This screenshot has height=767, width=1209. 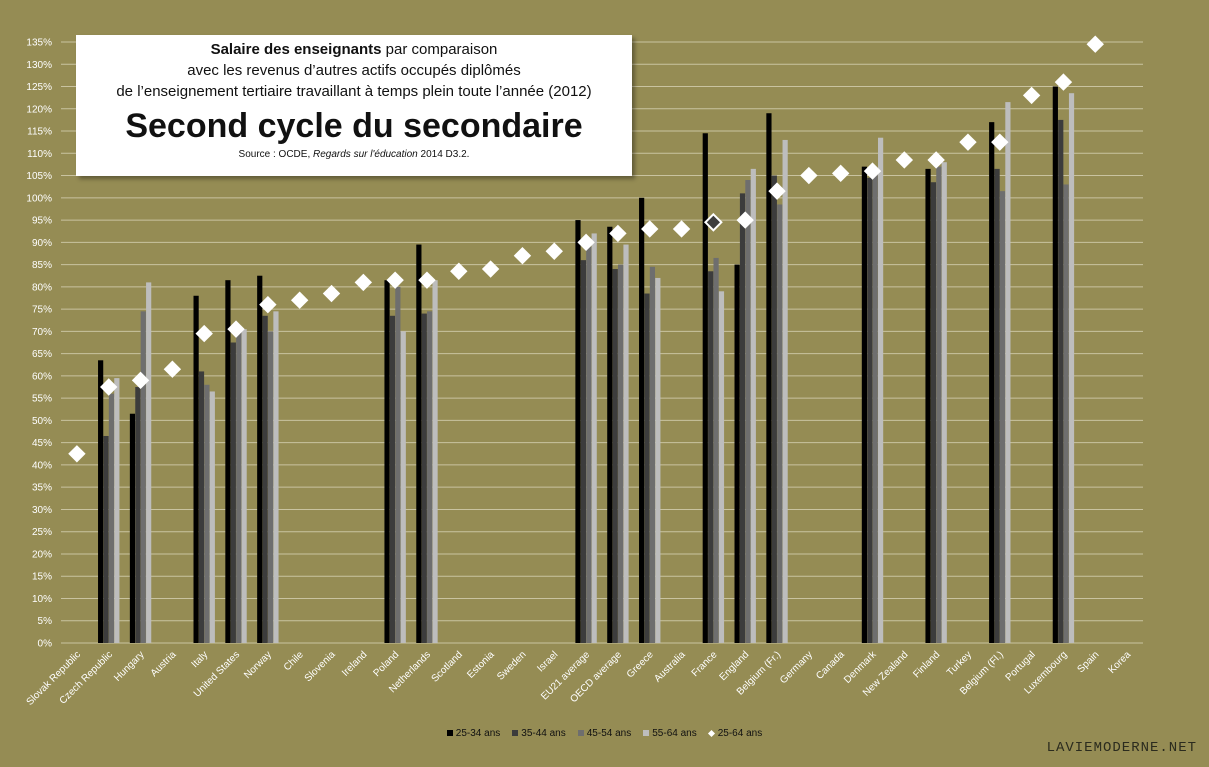 I want to click on y-tick-label: 40%, so click(x=42, y=465).